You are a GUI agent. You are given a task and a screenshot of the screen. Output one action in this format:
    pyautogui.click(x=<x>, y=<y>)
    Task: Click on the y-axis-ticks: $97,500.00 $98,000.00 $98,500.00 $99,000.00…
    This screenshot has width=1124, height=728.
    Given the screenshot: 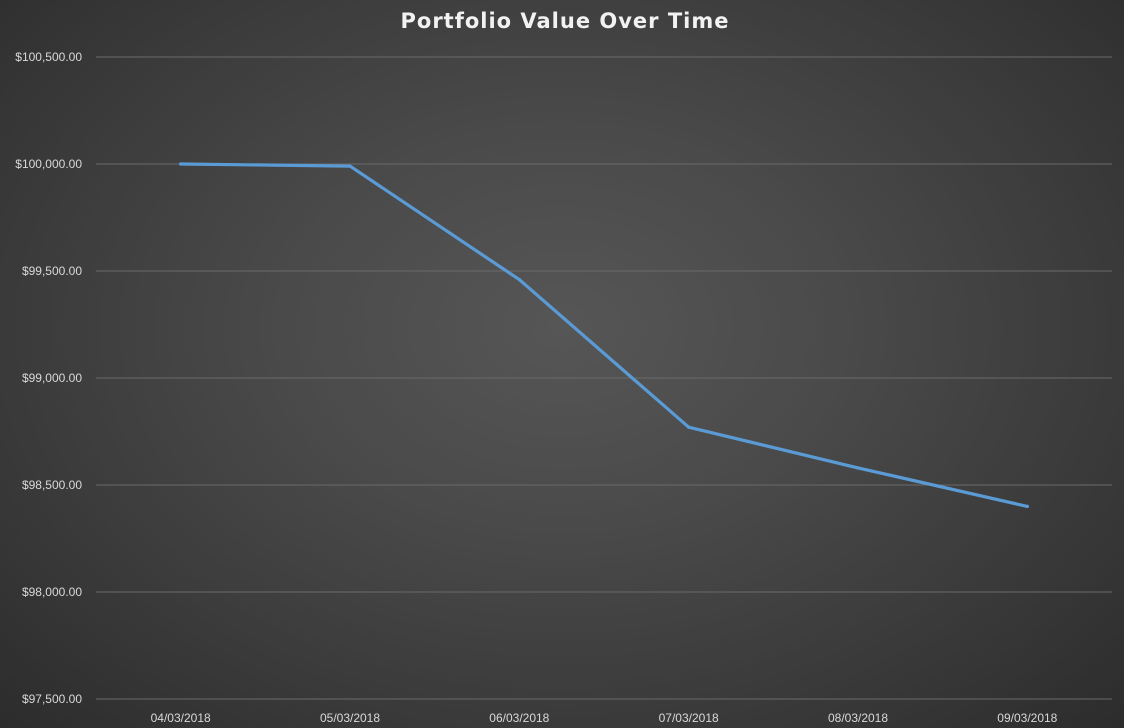 What is the action you would take?
    pyautogui.click(x=48, y=378)
    